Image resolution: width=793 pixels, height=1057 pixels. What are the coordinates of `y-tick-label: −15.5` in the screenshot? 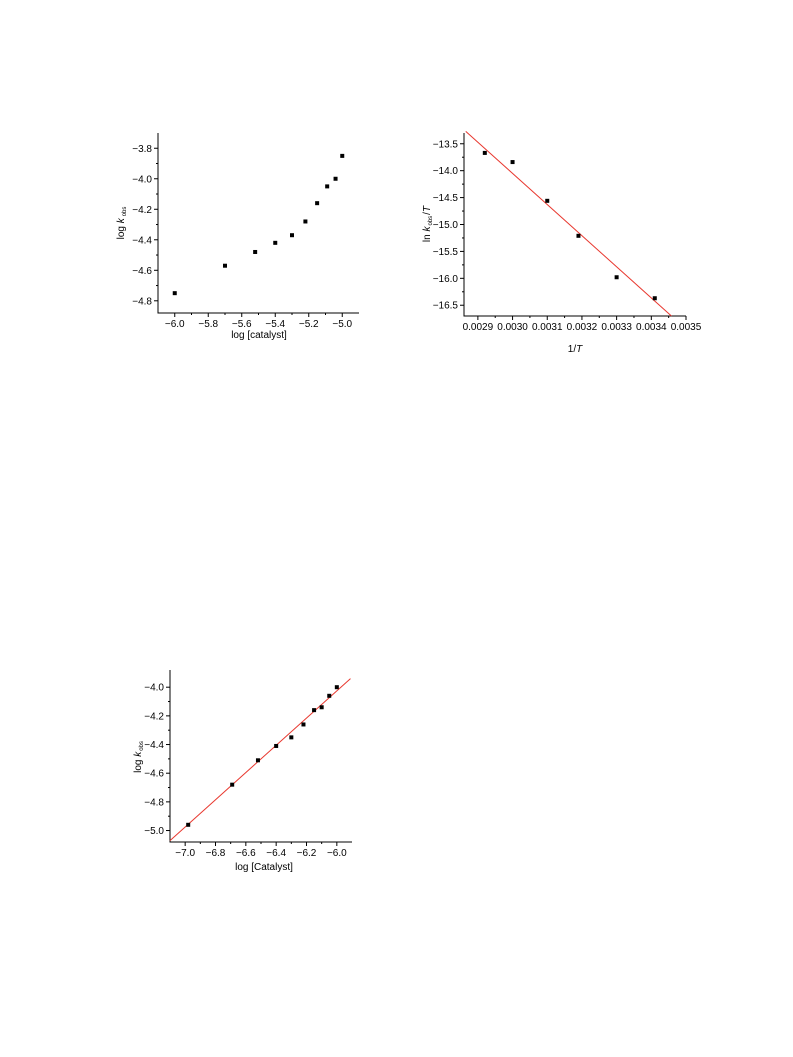 It's located at (446, 252).